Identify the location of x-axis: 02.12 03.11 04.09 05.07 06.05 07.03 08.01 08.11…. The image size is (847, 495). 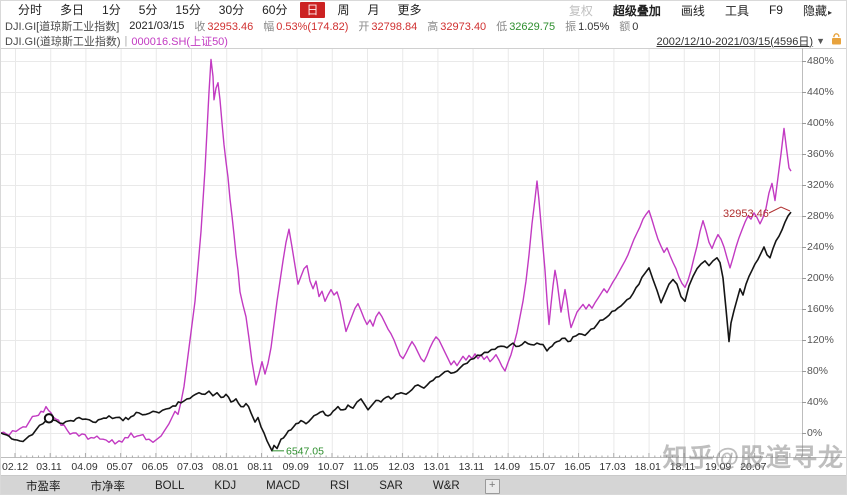
(423, 467).